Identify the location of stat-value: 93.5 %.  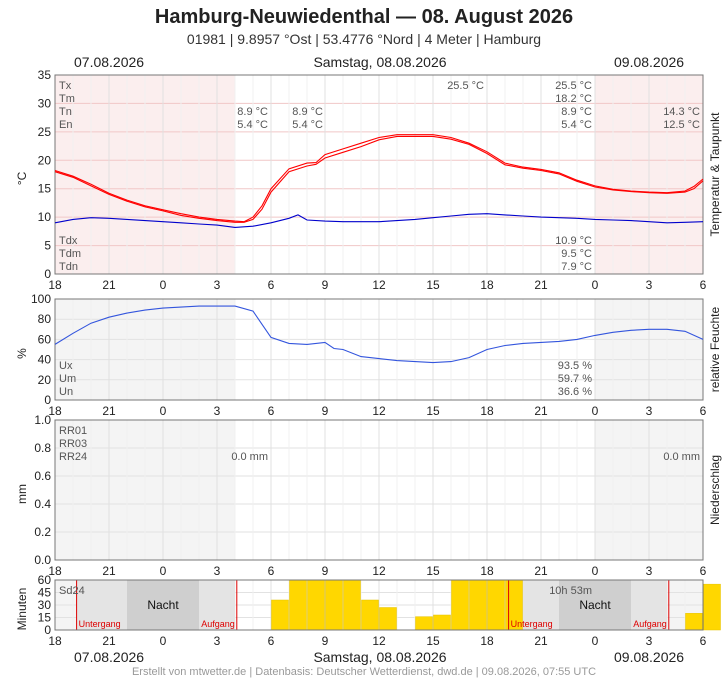
(575, 366).